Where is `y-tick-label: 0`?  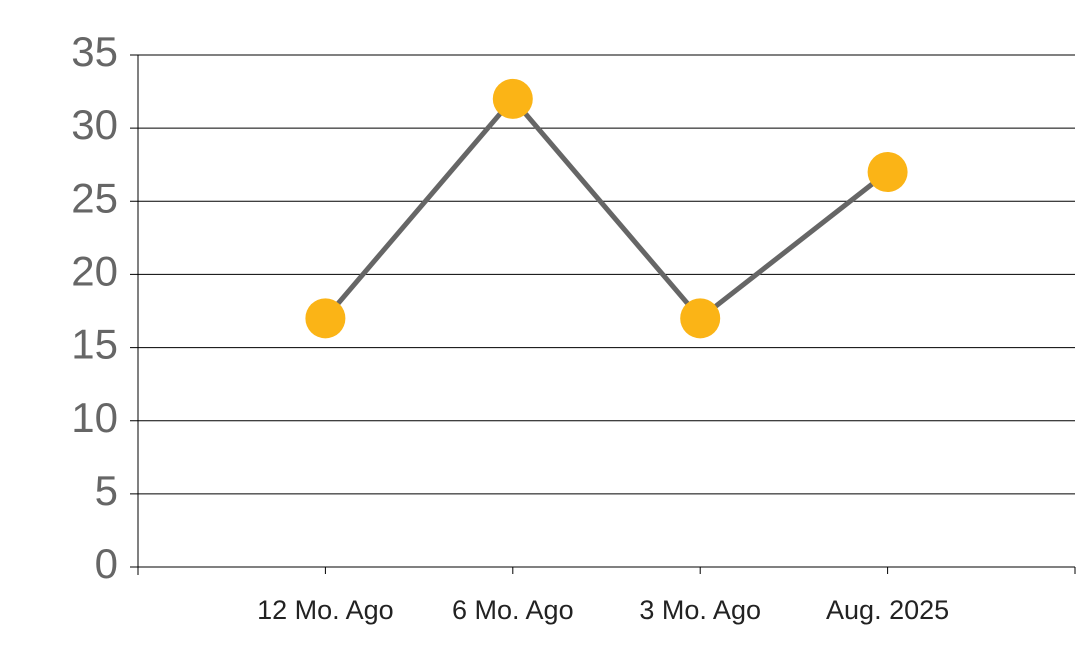 y-tick-label: 0 is located at coordinates (106, 563).